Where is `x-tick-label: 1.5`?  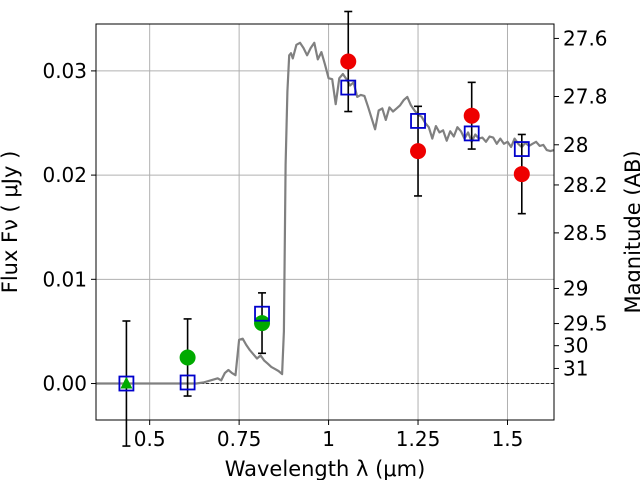
x-tick-label: 1.5 is located at coordinates (508, 439).